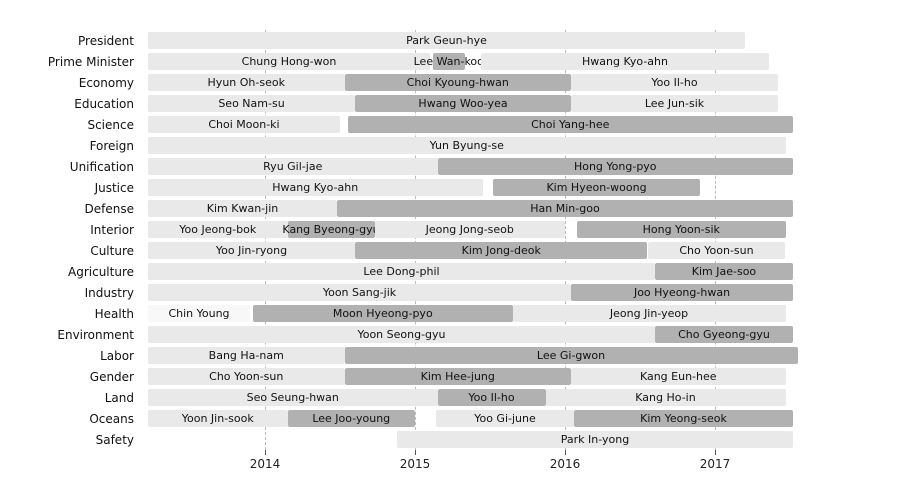 The image size is (900, 493). Describe the element at coordinates (289, 61) in the screenshot. I see `bar-name-chung-hong-won: Chung Hong-won` at that location.